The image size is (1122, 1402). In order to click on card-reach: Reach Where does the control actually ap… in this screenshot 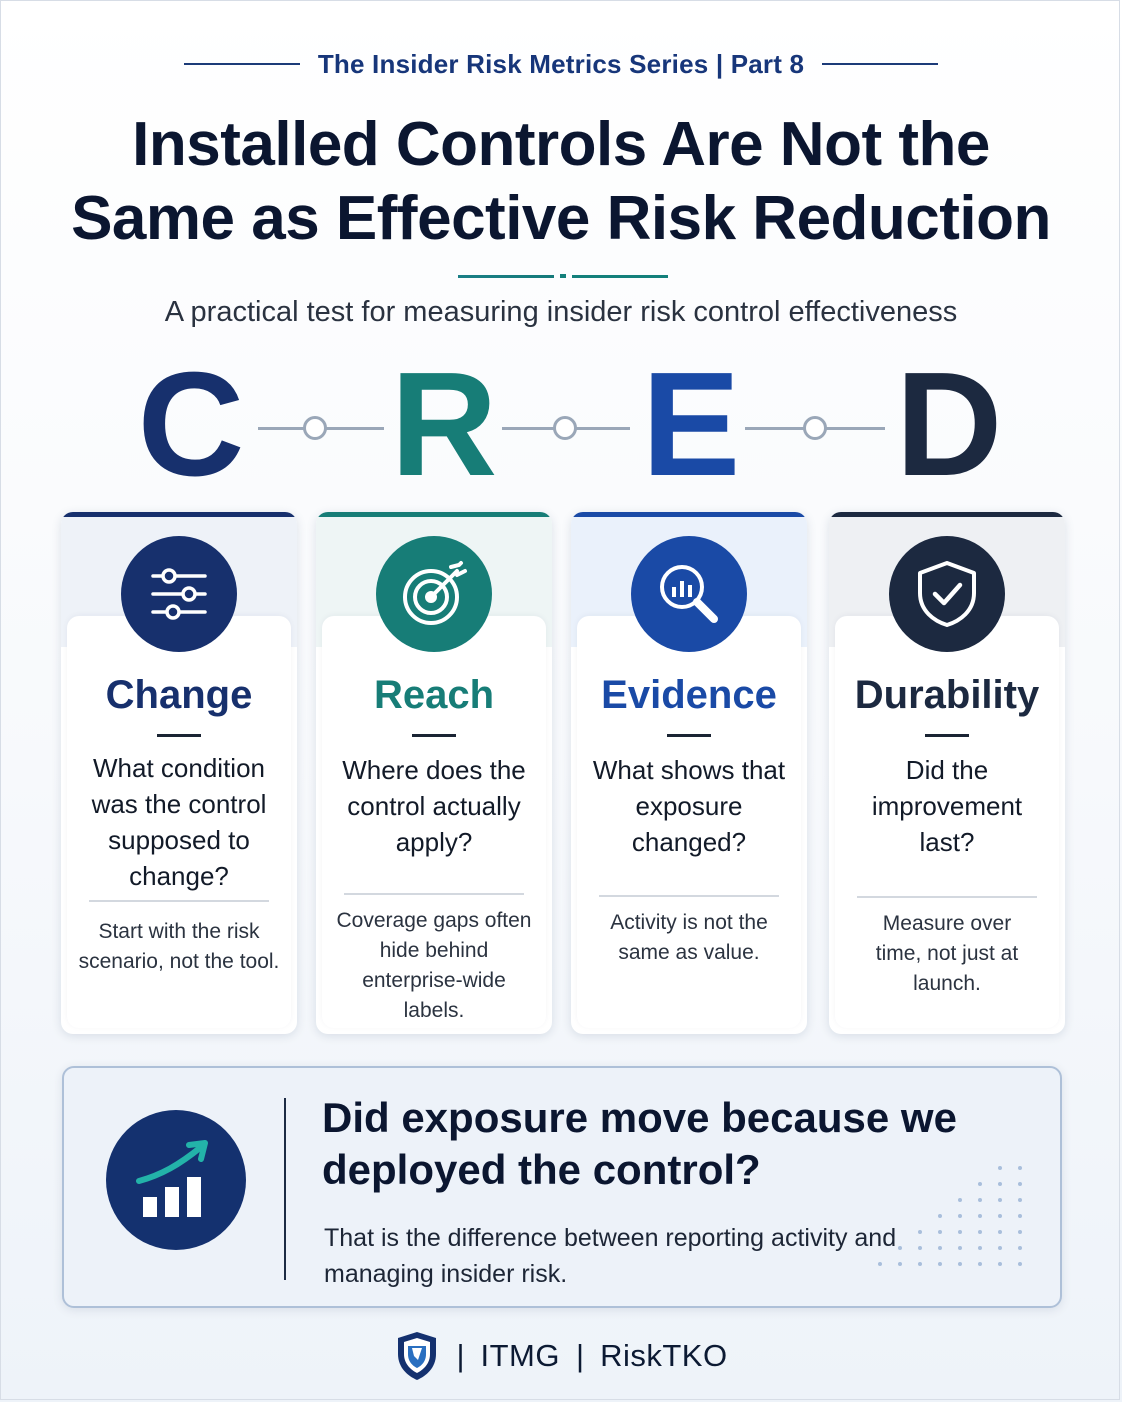, I will do `click(434, 773)`.